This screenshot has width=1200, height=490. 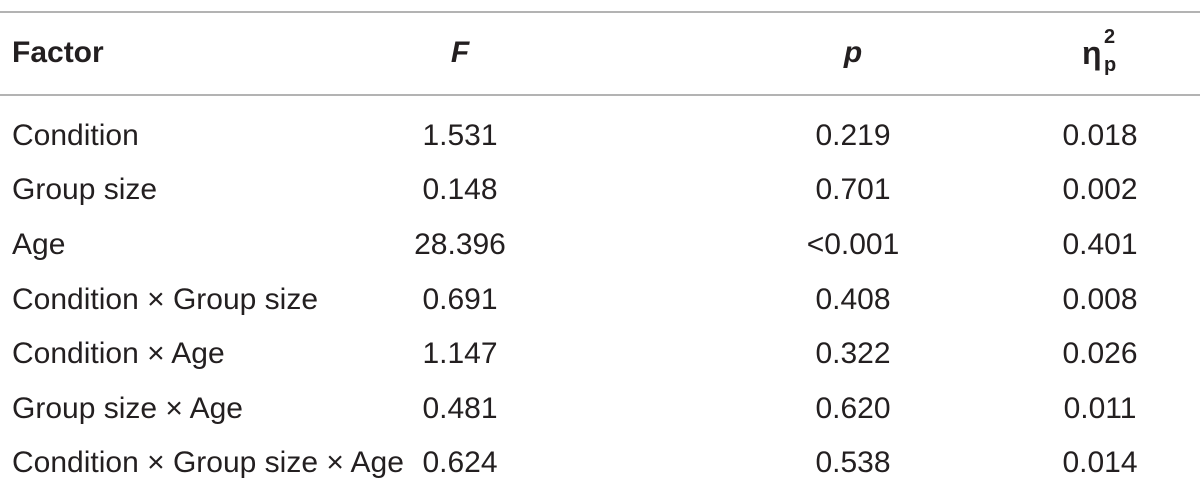 What do you see at coordinates (853, 353) in the screenshot?
I see `cell-p: 0.322` at bounding box center [853, 353].